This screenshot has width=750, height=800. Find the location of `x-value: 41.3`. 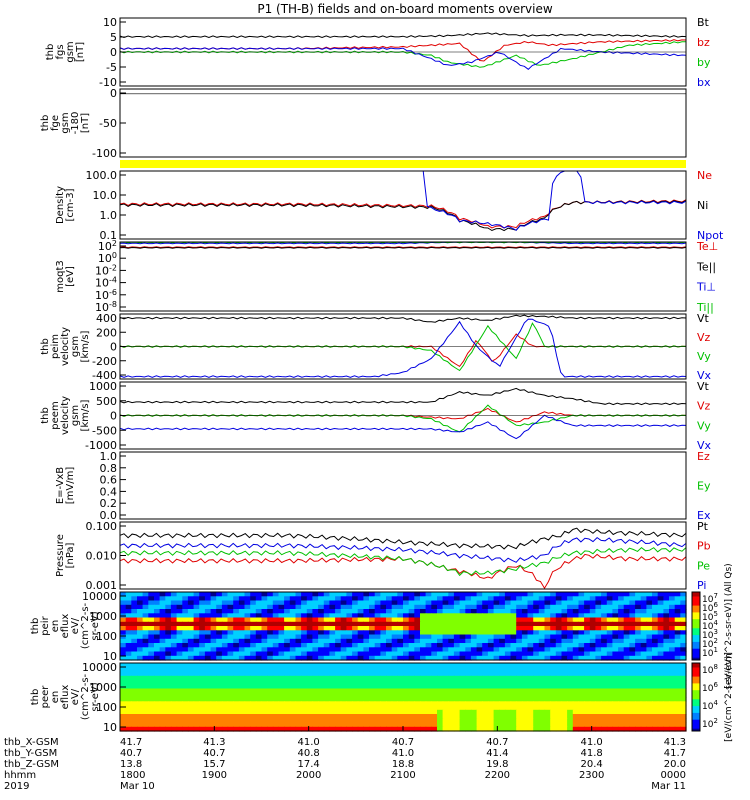

x-value: 41.3 is located at coordinates (214, 742).